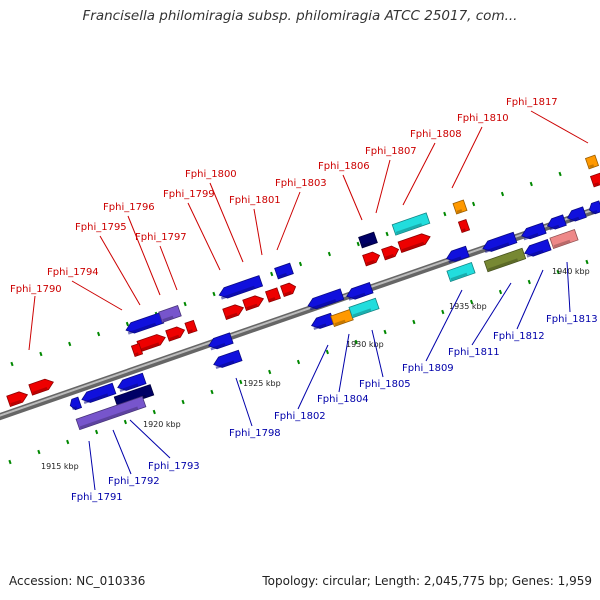  What do you see at coordinates (255, 433) in the screenshot?
I see `gene-label: Fphi_1798` at bounding box center [255, 433].